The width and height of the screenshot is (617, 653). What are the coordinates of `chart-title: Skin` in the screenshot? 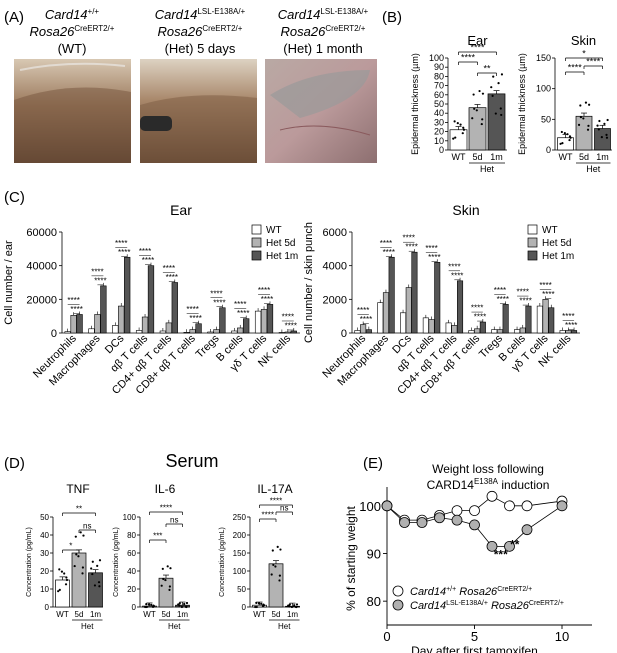 It's located at (465, 210).